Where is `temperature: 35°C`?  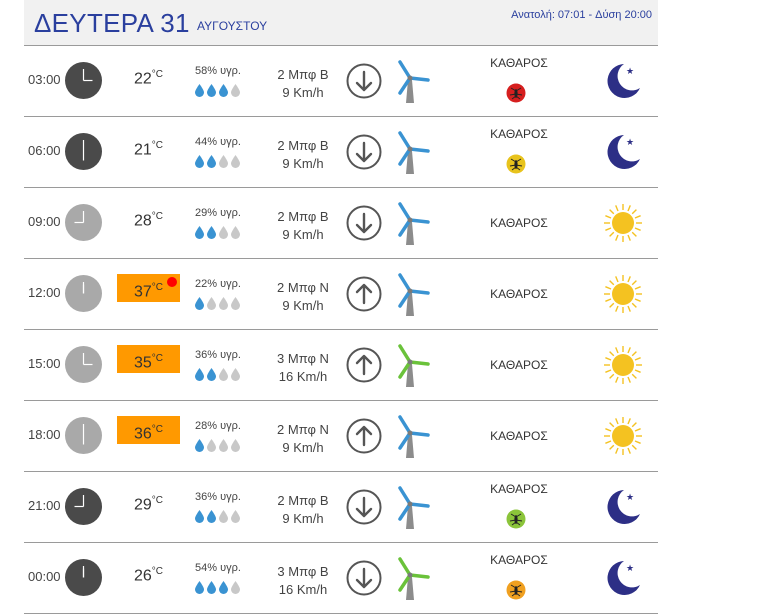 temperature: 35°C is located at coordinates (148, 359).